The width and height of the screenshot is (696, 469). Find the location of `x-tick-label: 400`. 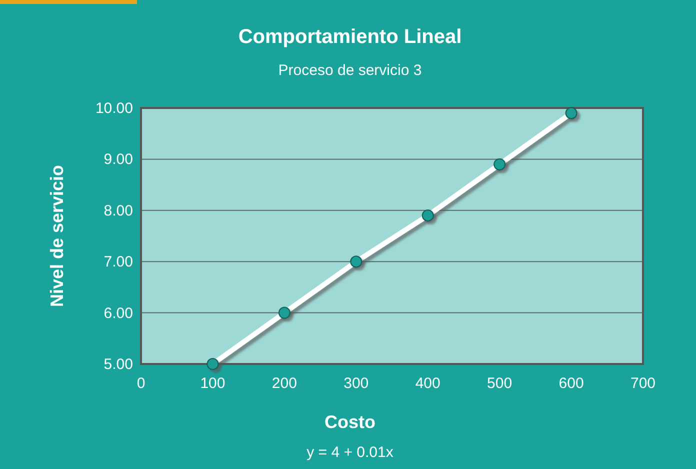

x-tick-label: 400 is located at coordinates (427, 383).